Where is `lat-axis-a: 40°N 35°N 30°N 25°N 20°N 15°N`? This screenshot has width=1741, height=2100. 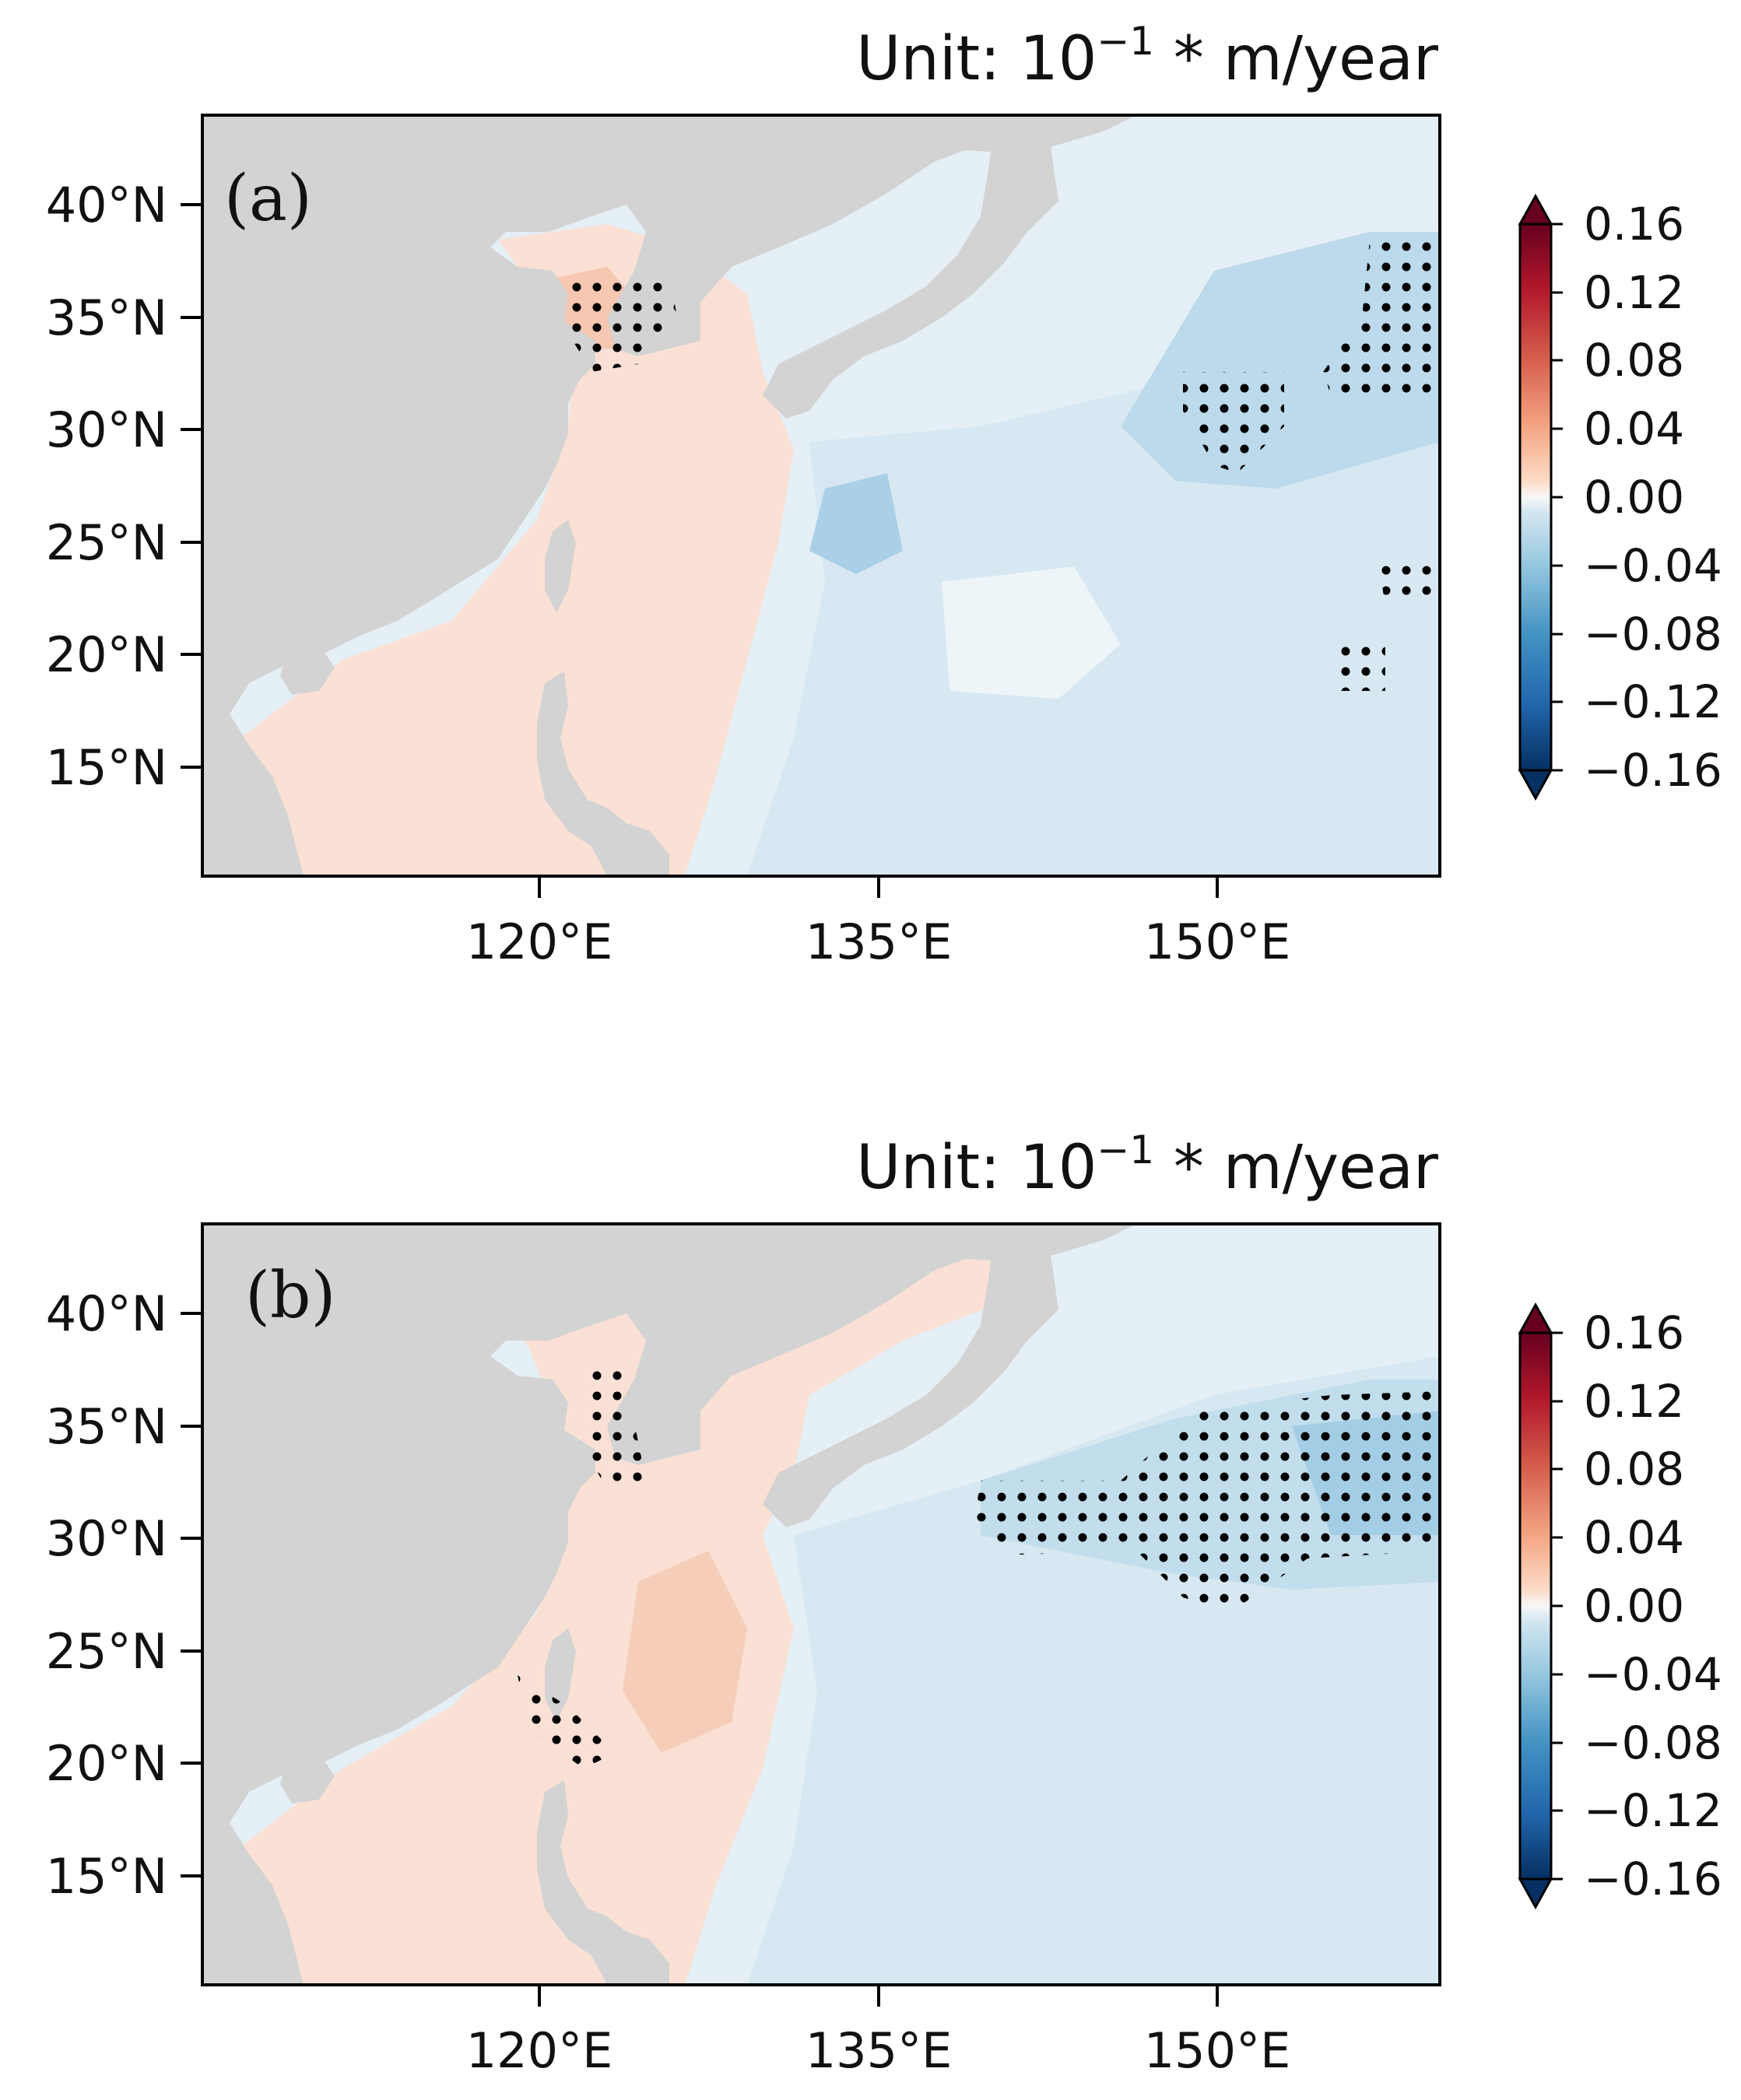 lat-axis-a: 40°N 35°N 30°N 25°N 20°N 15°N is located at coordinates (124, 486).